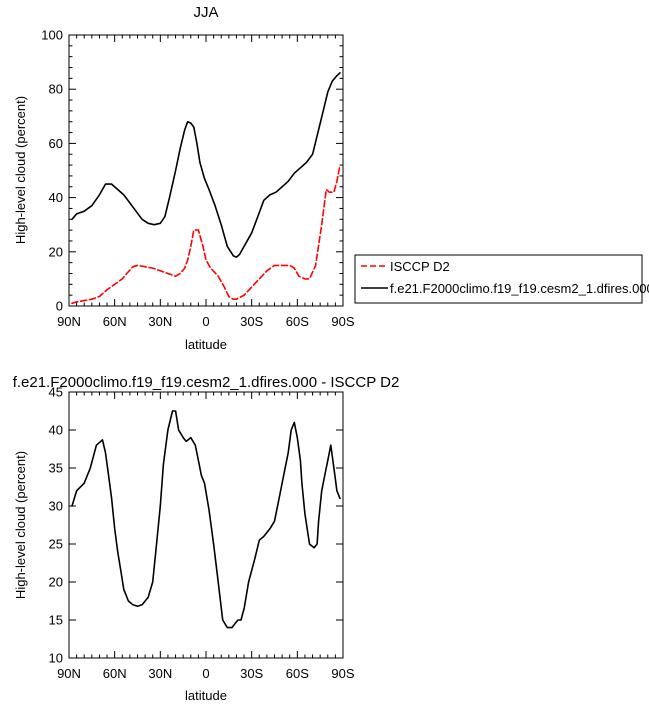 The height and width of the screenshot is (706, 649). I want to click on y-tick-label: 15, so click(56, 620).